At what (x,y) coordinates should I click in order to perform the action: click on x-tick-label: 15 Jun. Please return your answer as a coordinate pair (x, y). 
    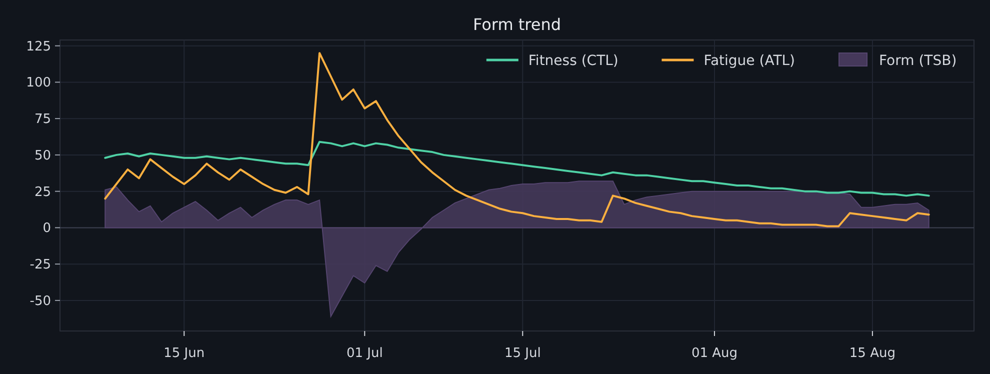
    Looking at the image, I should click on (184, 353).